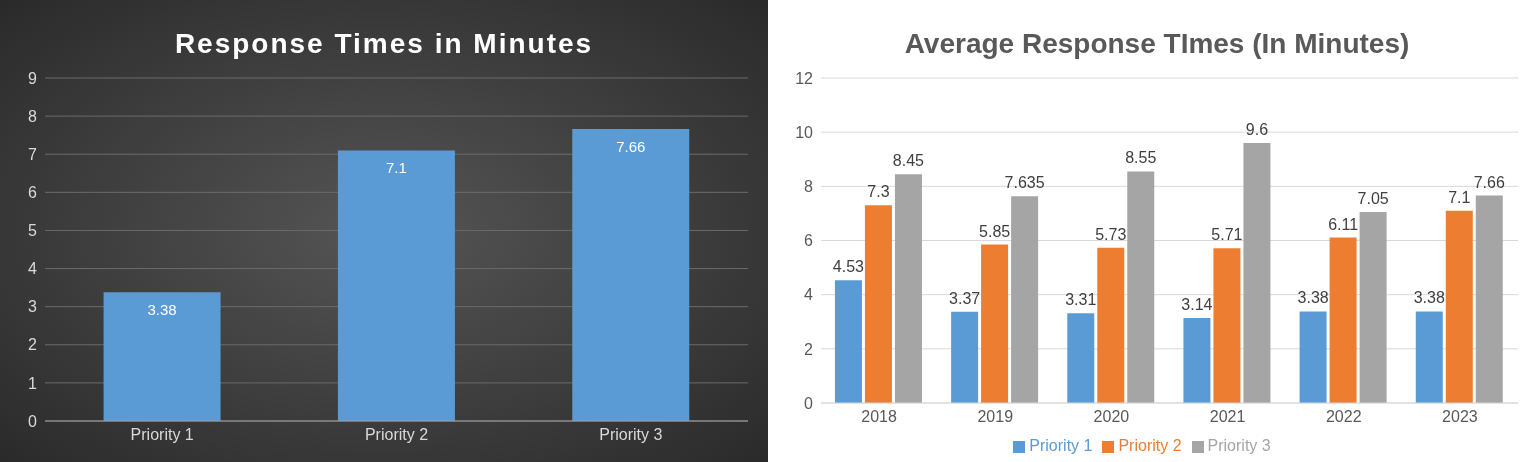 The width and height of the screenshot is (1540, 462). I want to click on y-tick-label: 1, so click(33, 383).